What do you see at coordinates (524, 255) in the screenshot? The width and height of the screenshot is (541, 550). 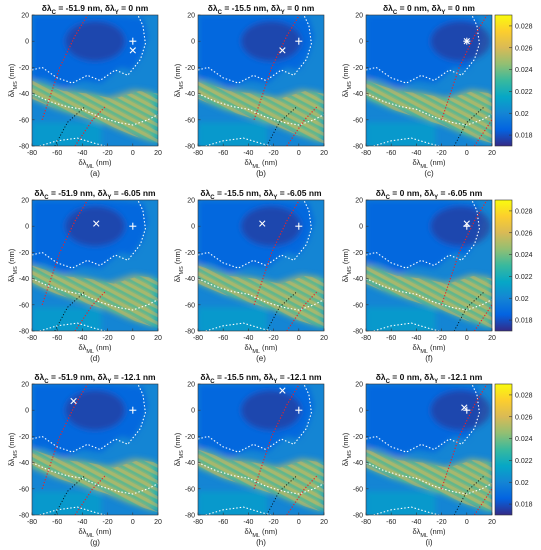 I see `colorbar-tick-label: 0.024` at bounding box center [524, 255].